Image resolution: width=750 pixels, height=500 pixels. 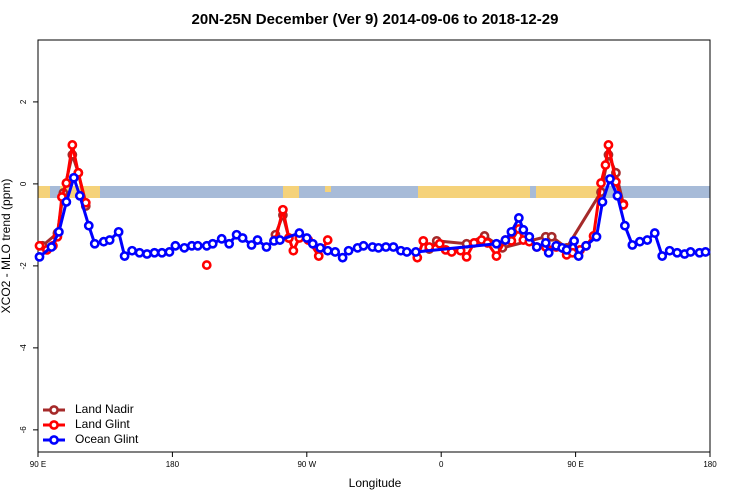 I want to click on y-axis-label: XCO2 - MLO trend (ppm), so click(x=6, y=246).